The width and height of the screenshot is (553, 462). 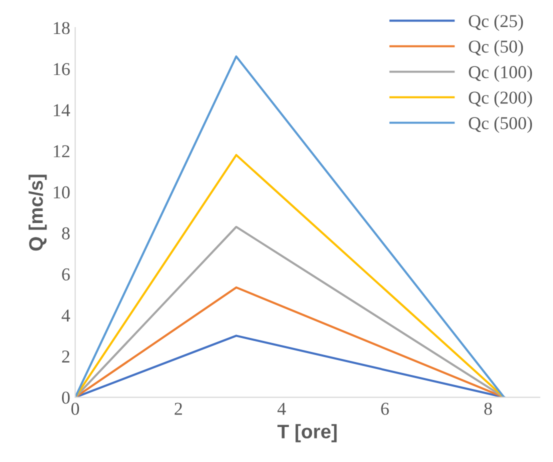 What do you see at coordinates (37, 212) in the screenshot?
I see `y-axis-title: Q [mc/s]` at bounding box center [37, 212].